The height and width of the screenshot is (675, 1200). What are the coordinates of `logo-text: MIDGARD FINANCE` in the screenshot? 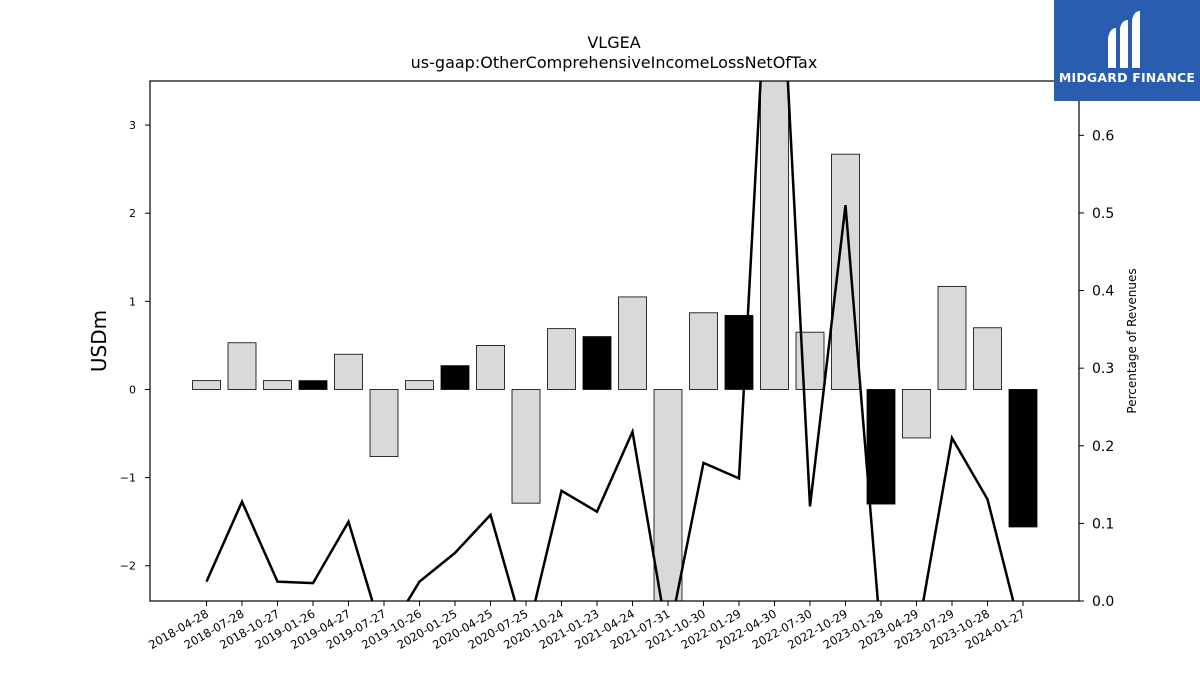 It's located at (1127, 77).